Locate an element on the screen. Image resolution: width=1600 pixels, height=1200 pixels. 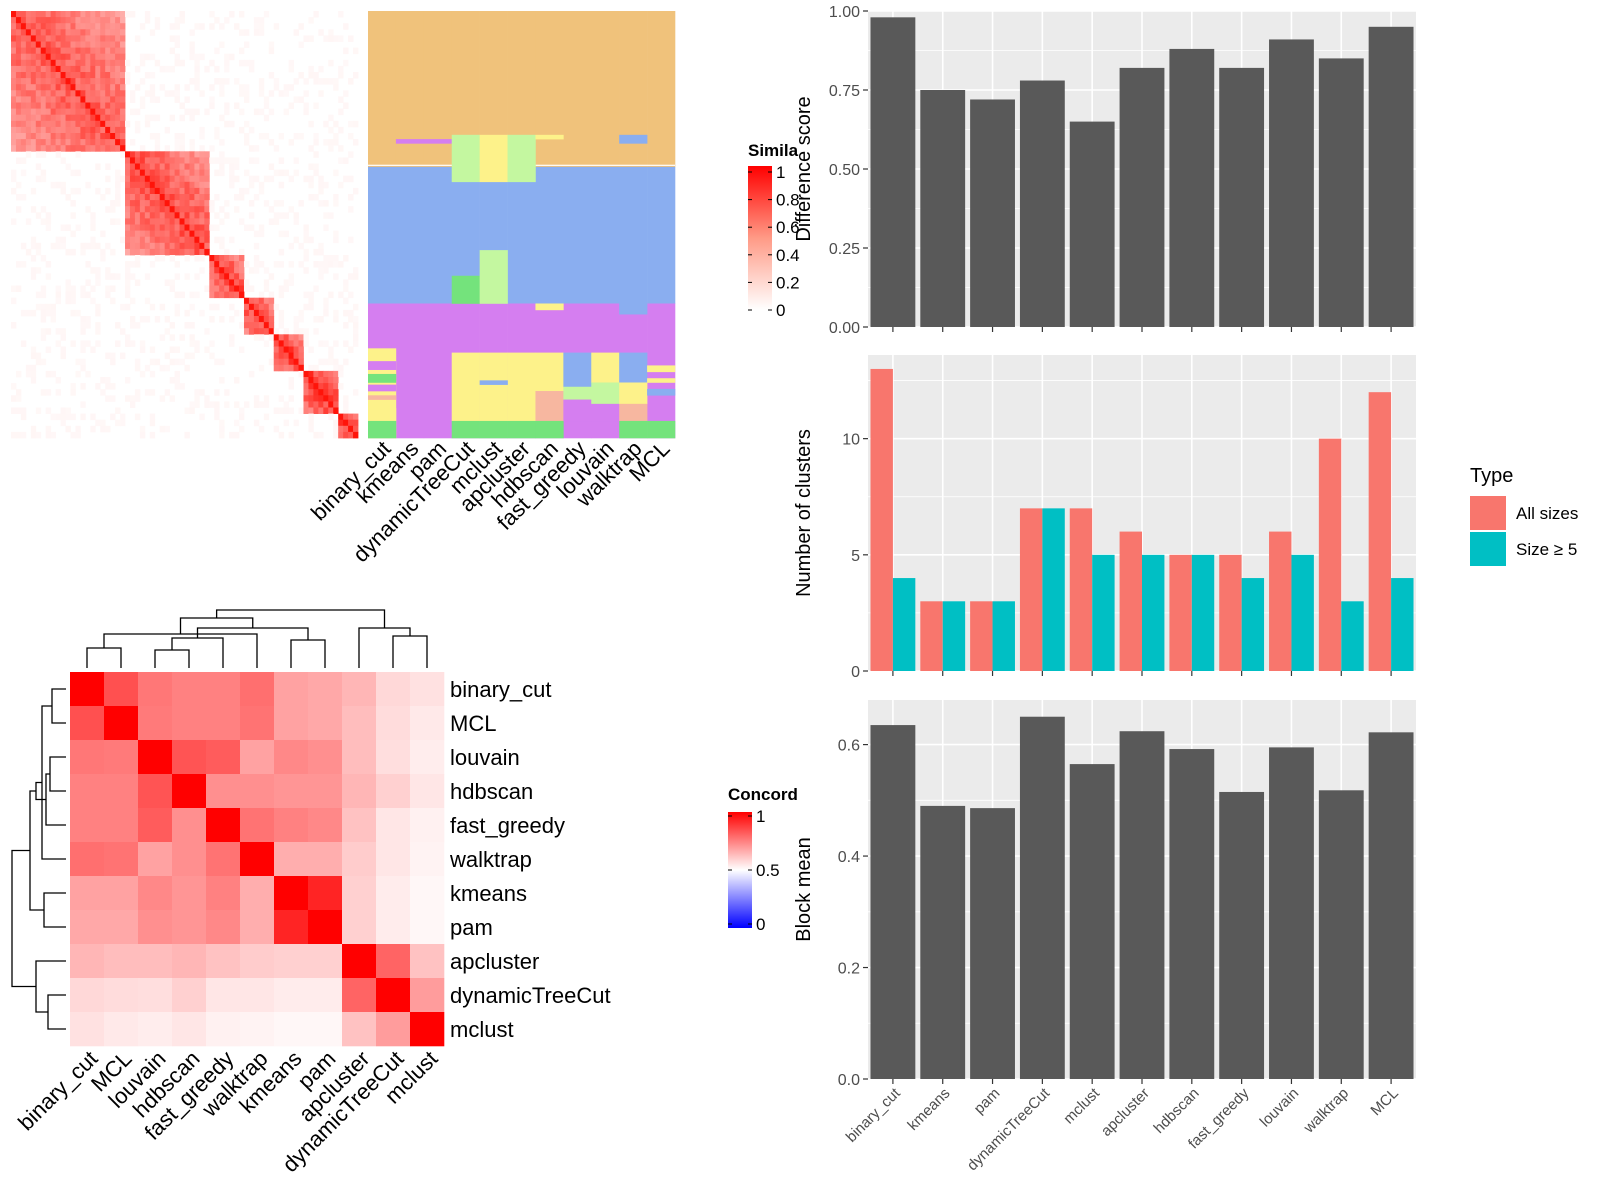
type-legend: Type All sizes Size ≥ 5 is located at coordinates (1524, 515).